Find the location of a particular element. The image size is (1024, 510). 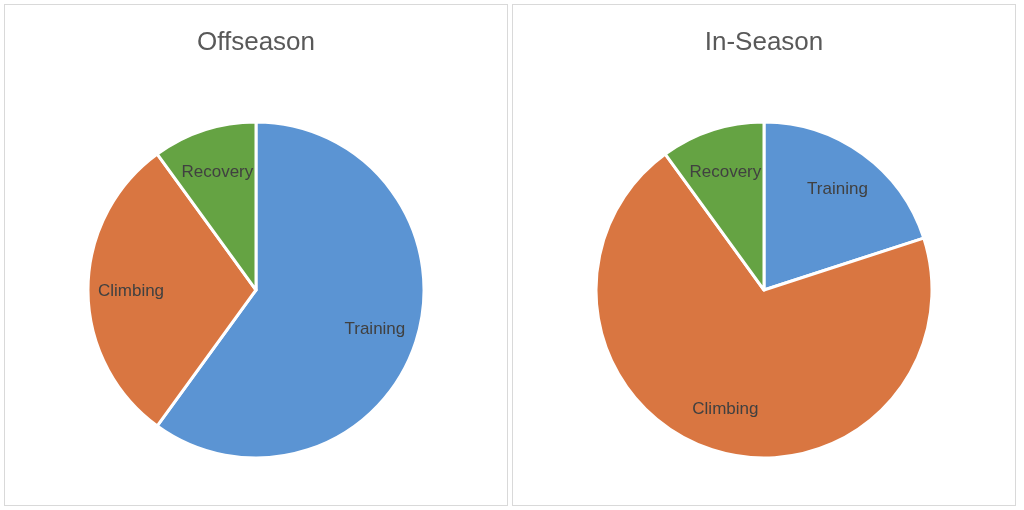

chart-title: Offseason is located at coordinates (256, 41).